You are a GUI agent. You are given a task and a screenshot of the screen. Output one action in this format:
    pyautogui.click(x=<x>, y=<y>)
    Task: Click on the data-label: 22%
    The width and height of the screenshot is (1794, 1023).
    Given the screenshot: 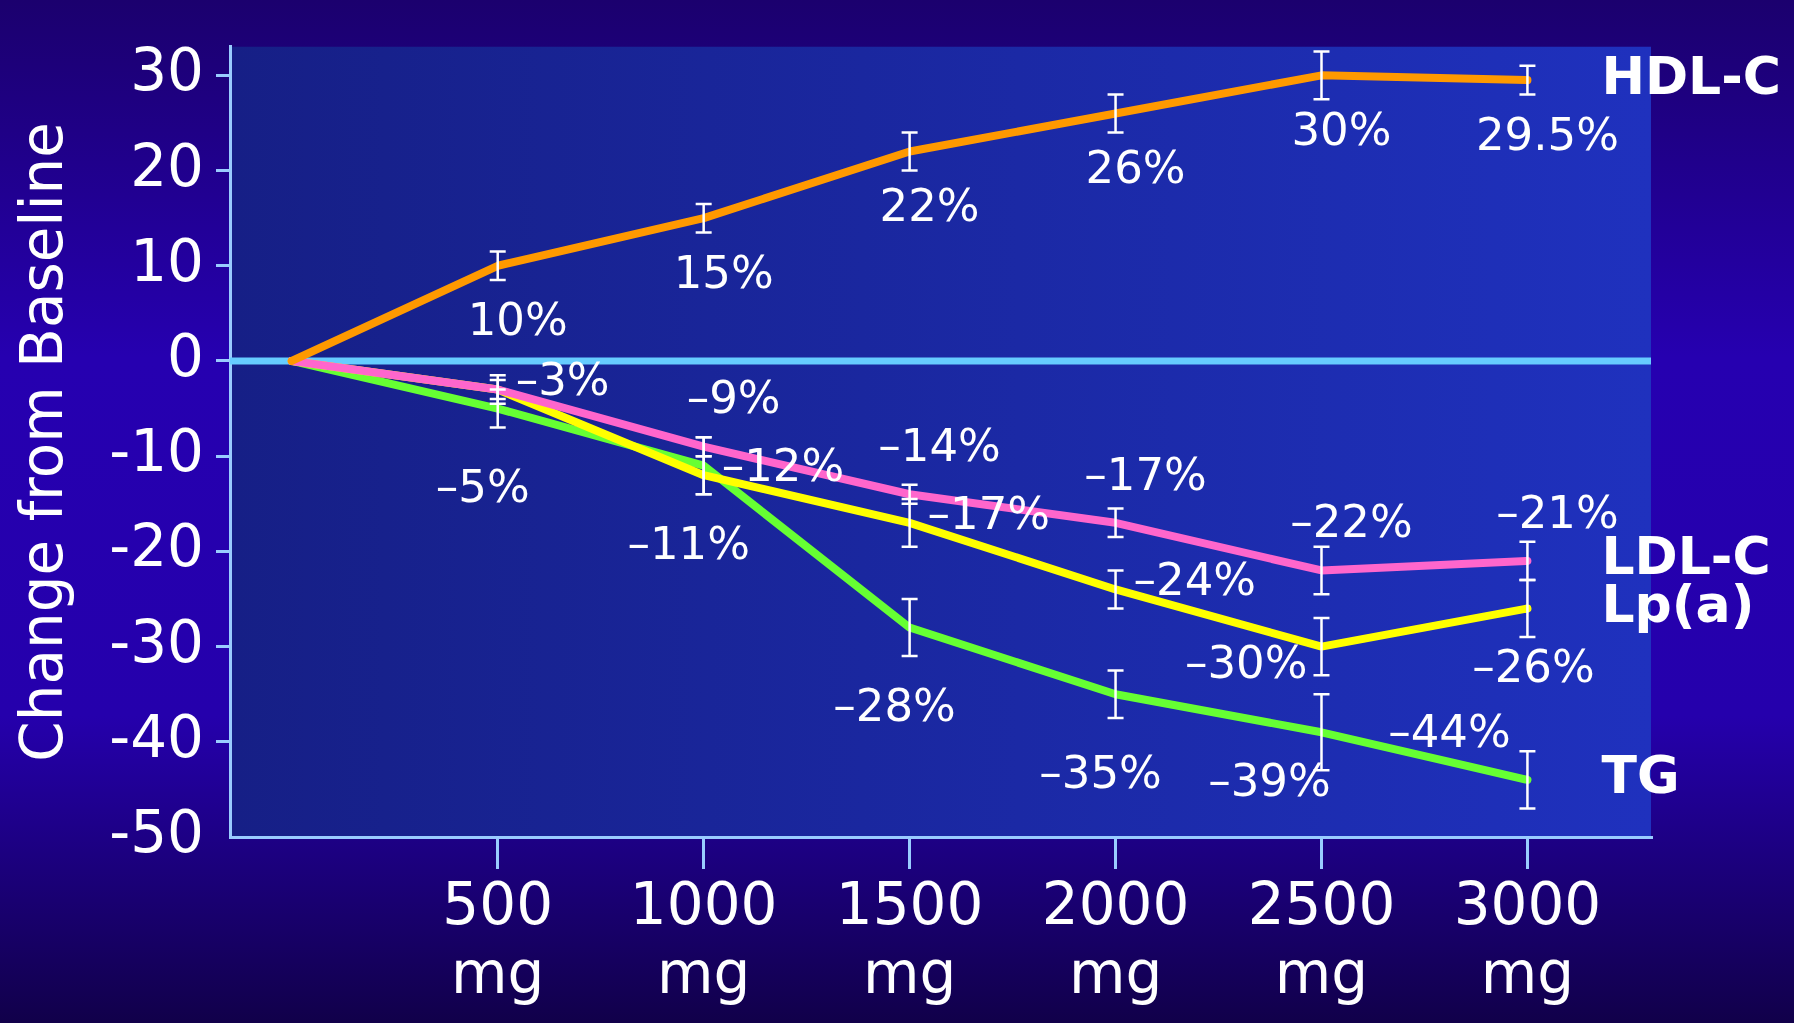 What is the action you would take?
    pyautogui.click(x=929, y=206)
    